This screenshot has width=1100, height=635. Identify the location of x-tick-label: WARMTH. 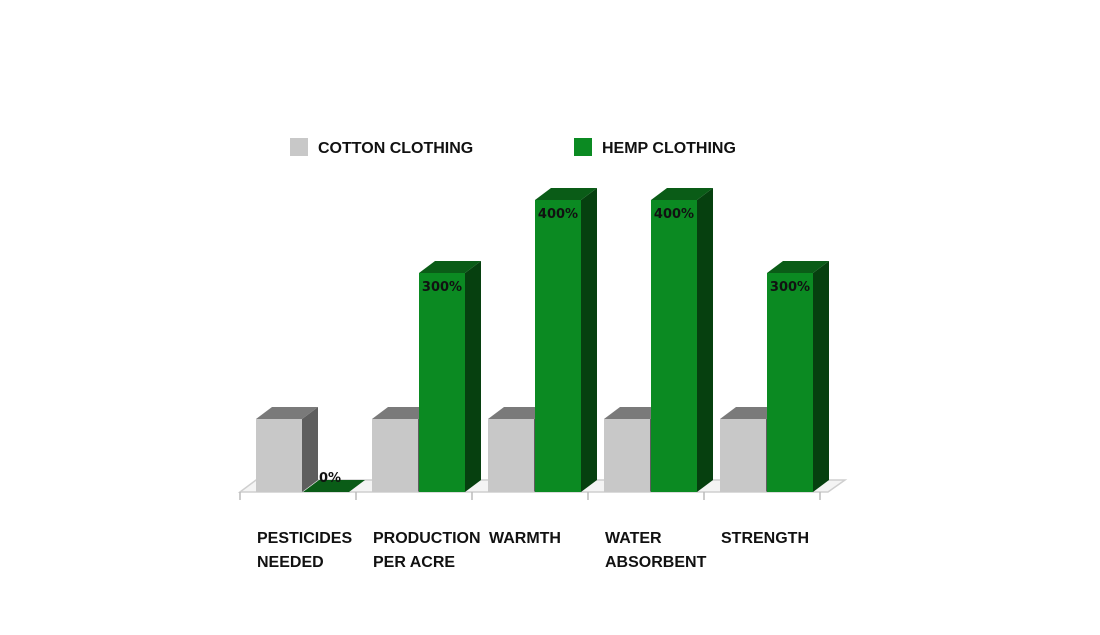
(525, 538).